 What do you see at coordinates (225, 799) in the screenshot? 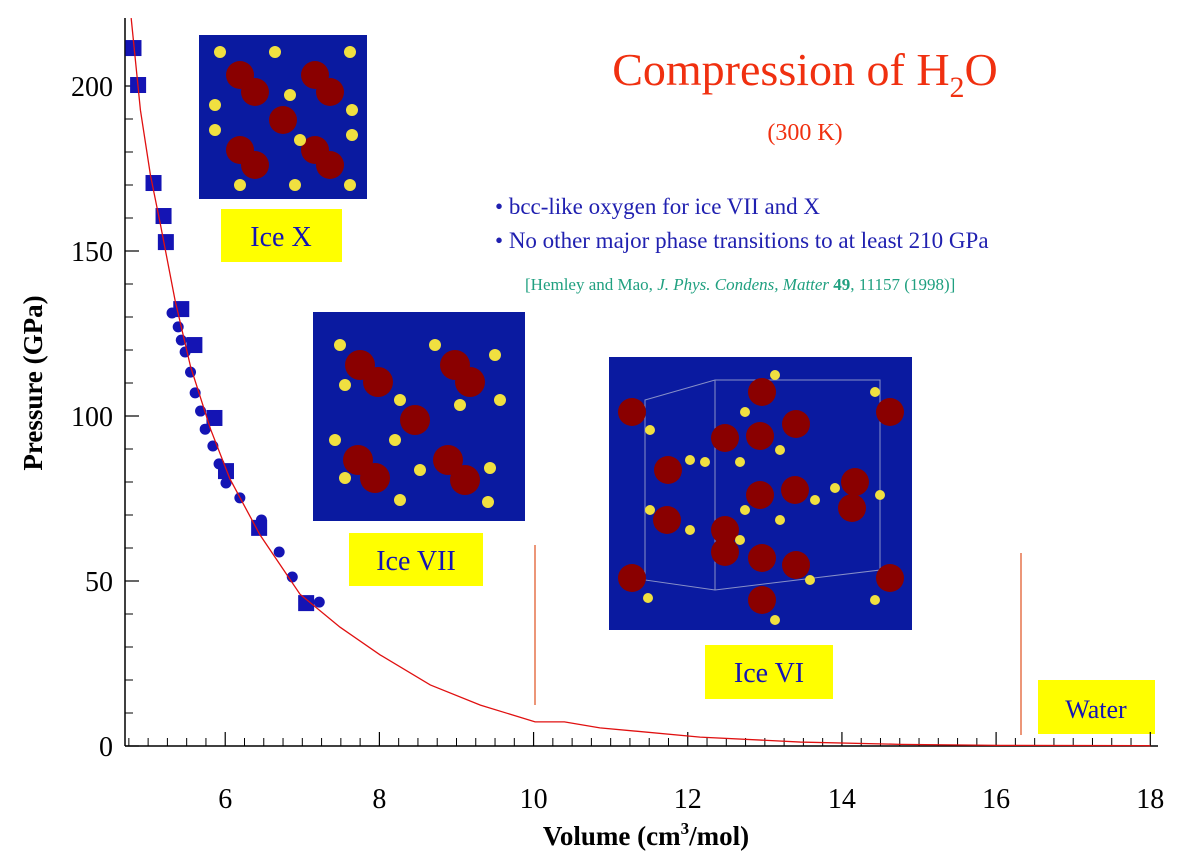
I see `x-tick-label: 6` at bounding box center [225, 799].